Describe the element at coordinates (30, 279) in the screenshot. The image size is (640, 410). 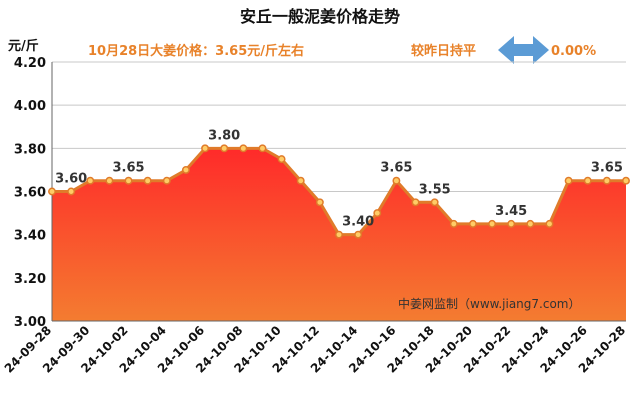
I see `y-tick-label: 3.20` at that location.